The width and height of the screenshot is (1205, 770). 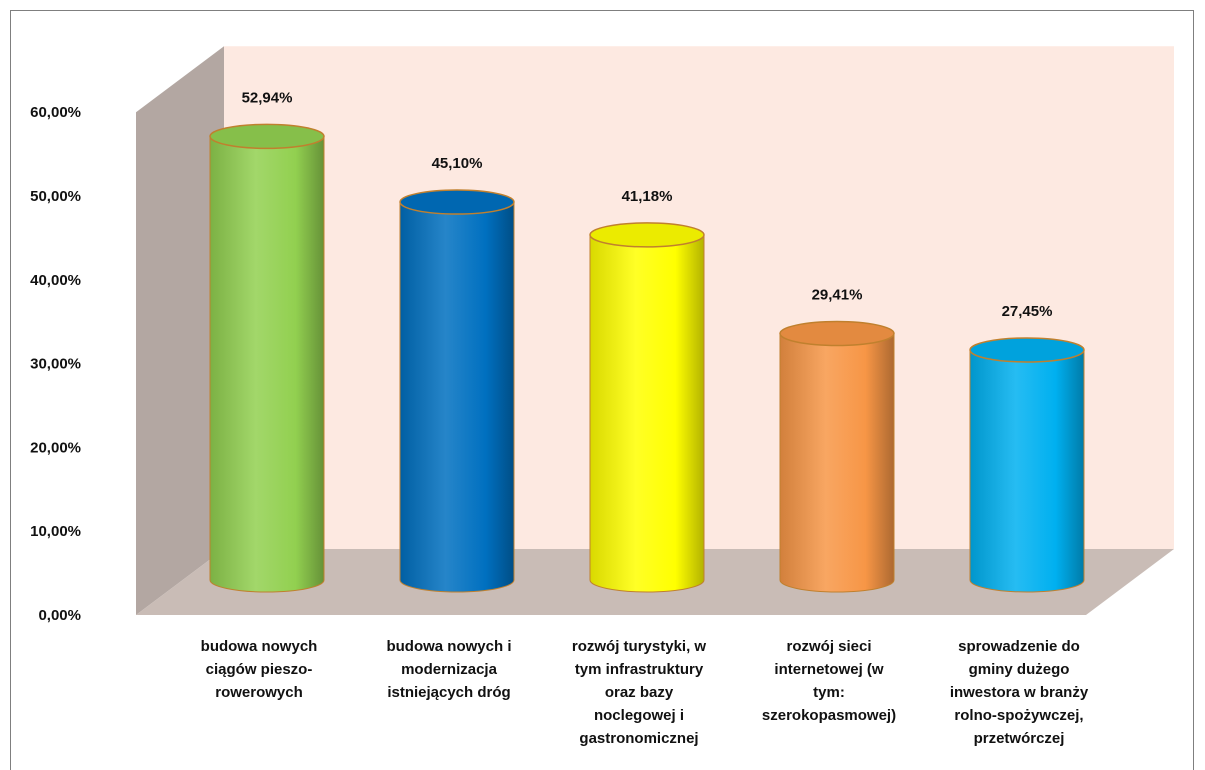 I want to click on data-label: 41,18%, so click(x=647, y=196).